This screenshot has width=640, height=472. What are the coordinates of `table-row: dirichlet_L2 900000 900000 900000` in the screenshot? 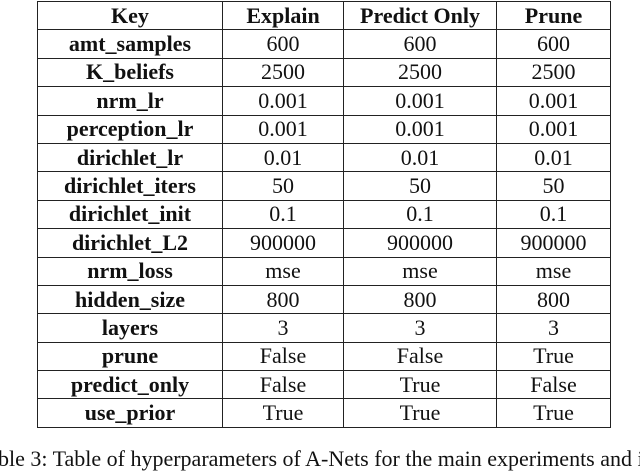 It's located at (324, 243).